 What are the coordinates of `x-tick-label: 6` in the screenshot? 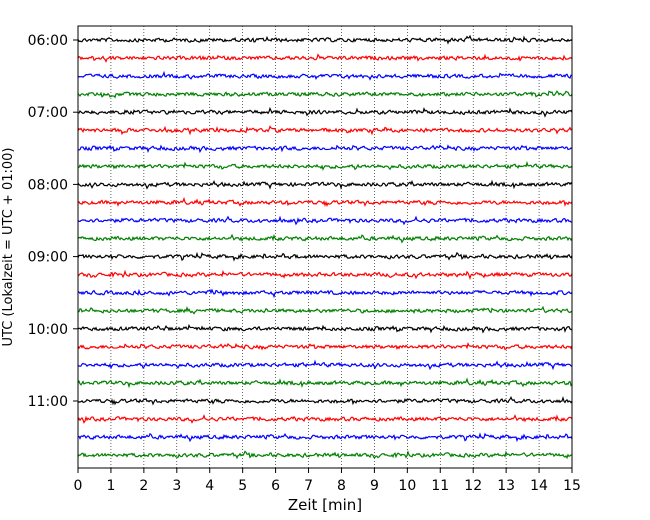 It's located at (275, 486).